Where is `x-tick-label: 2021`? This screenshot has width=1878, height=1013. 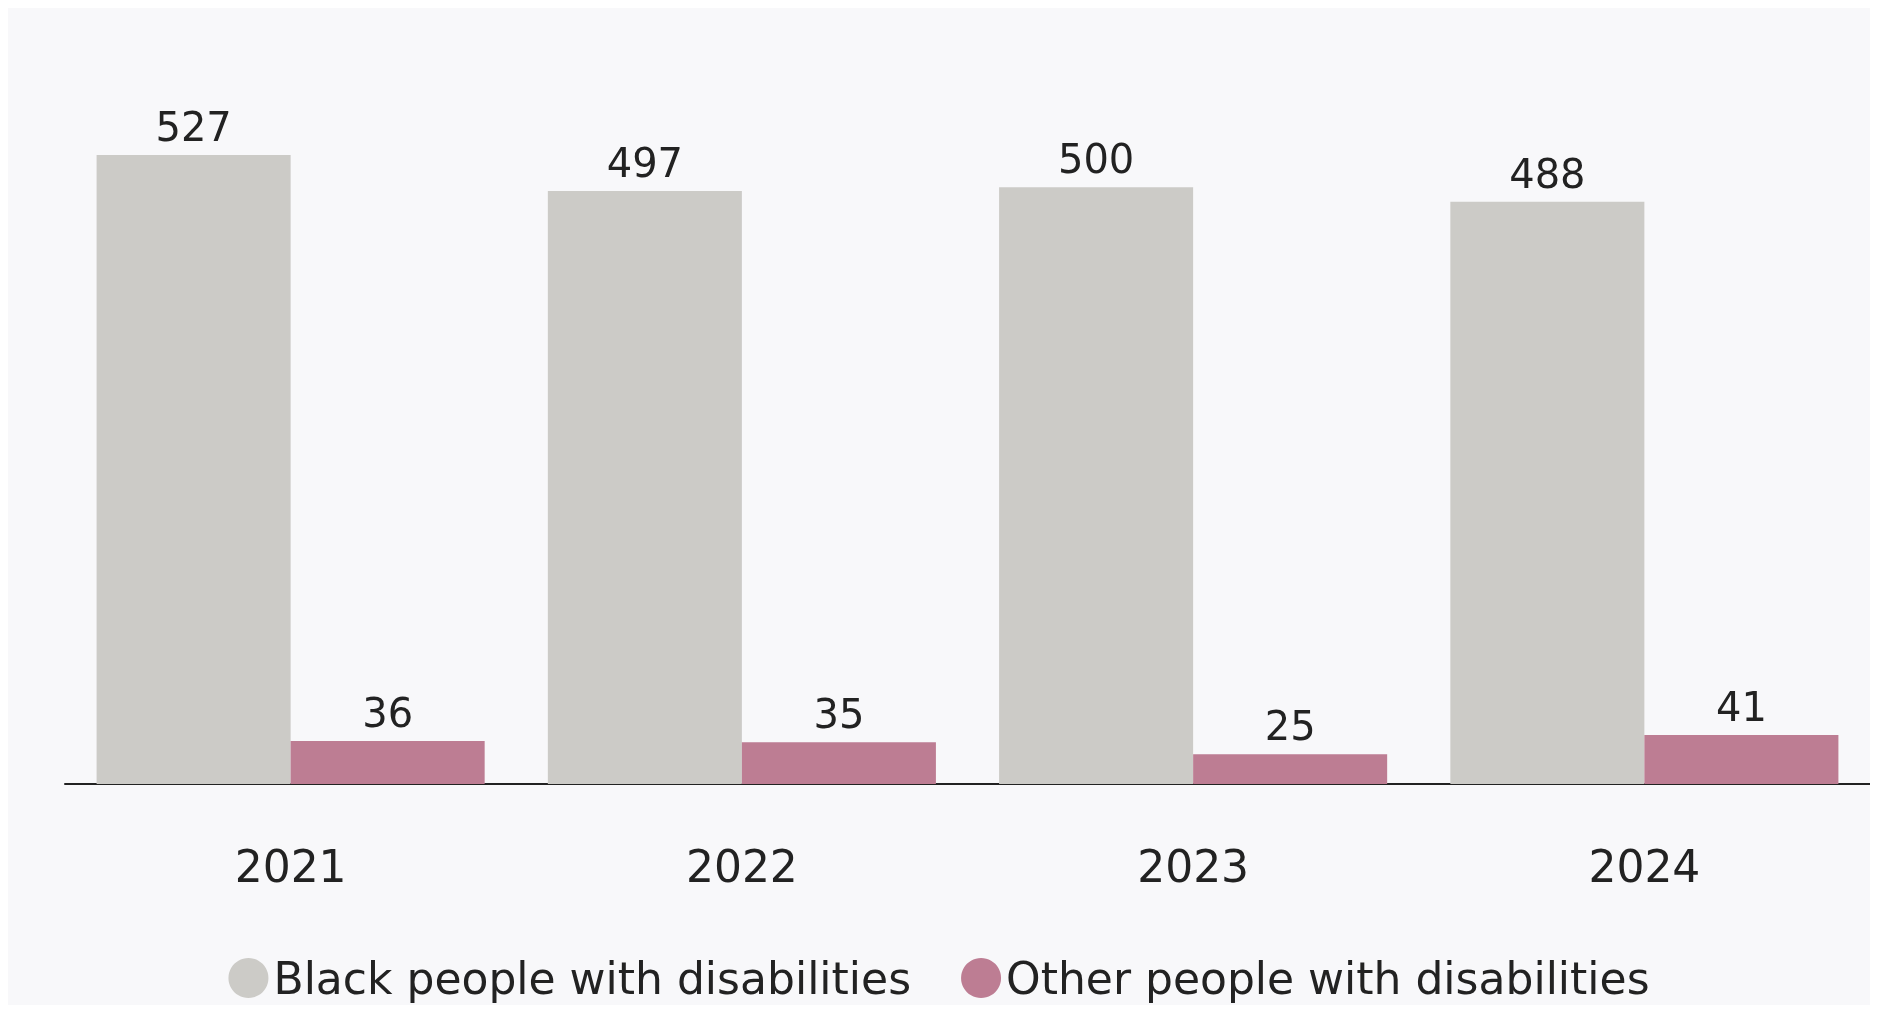
x-tick-label: 2021 is located at coordinates (290, 866).